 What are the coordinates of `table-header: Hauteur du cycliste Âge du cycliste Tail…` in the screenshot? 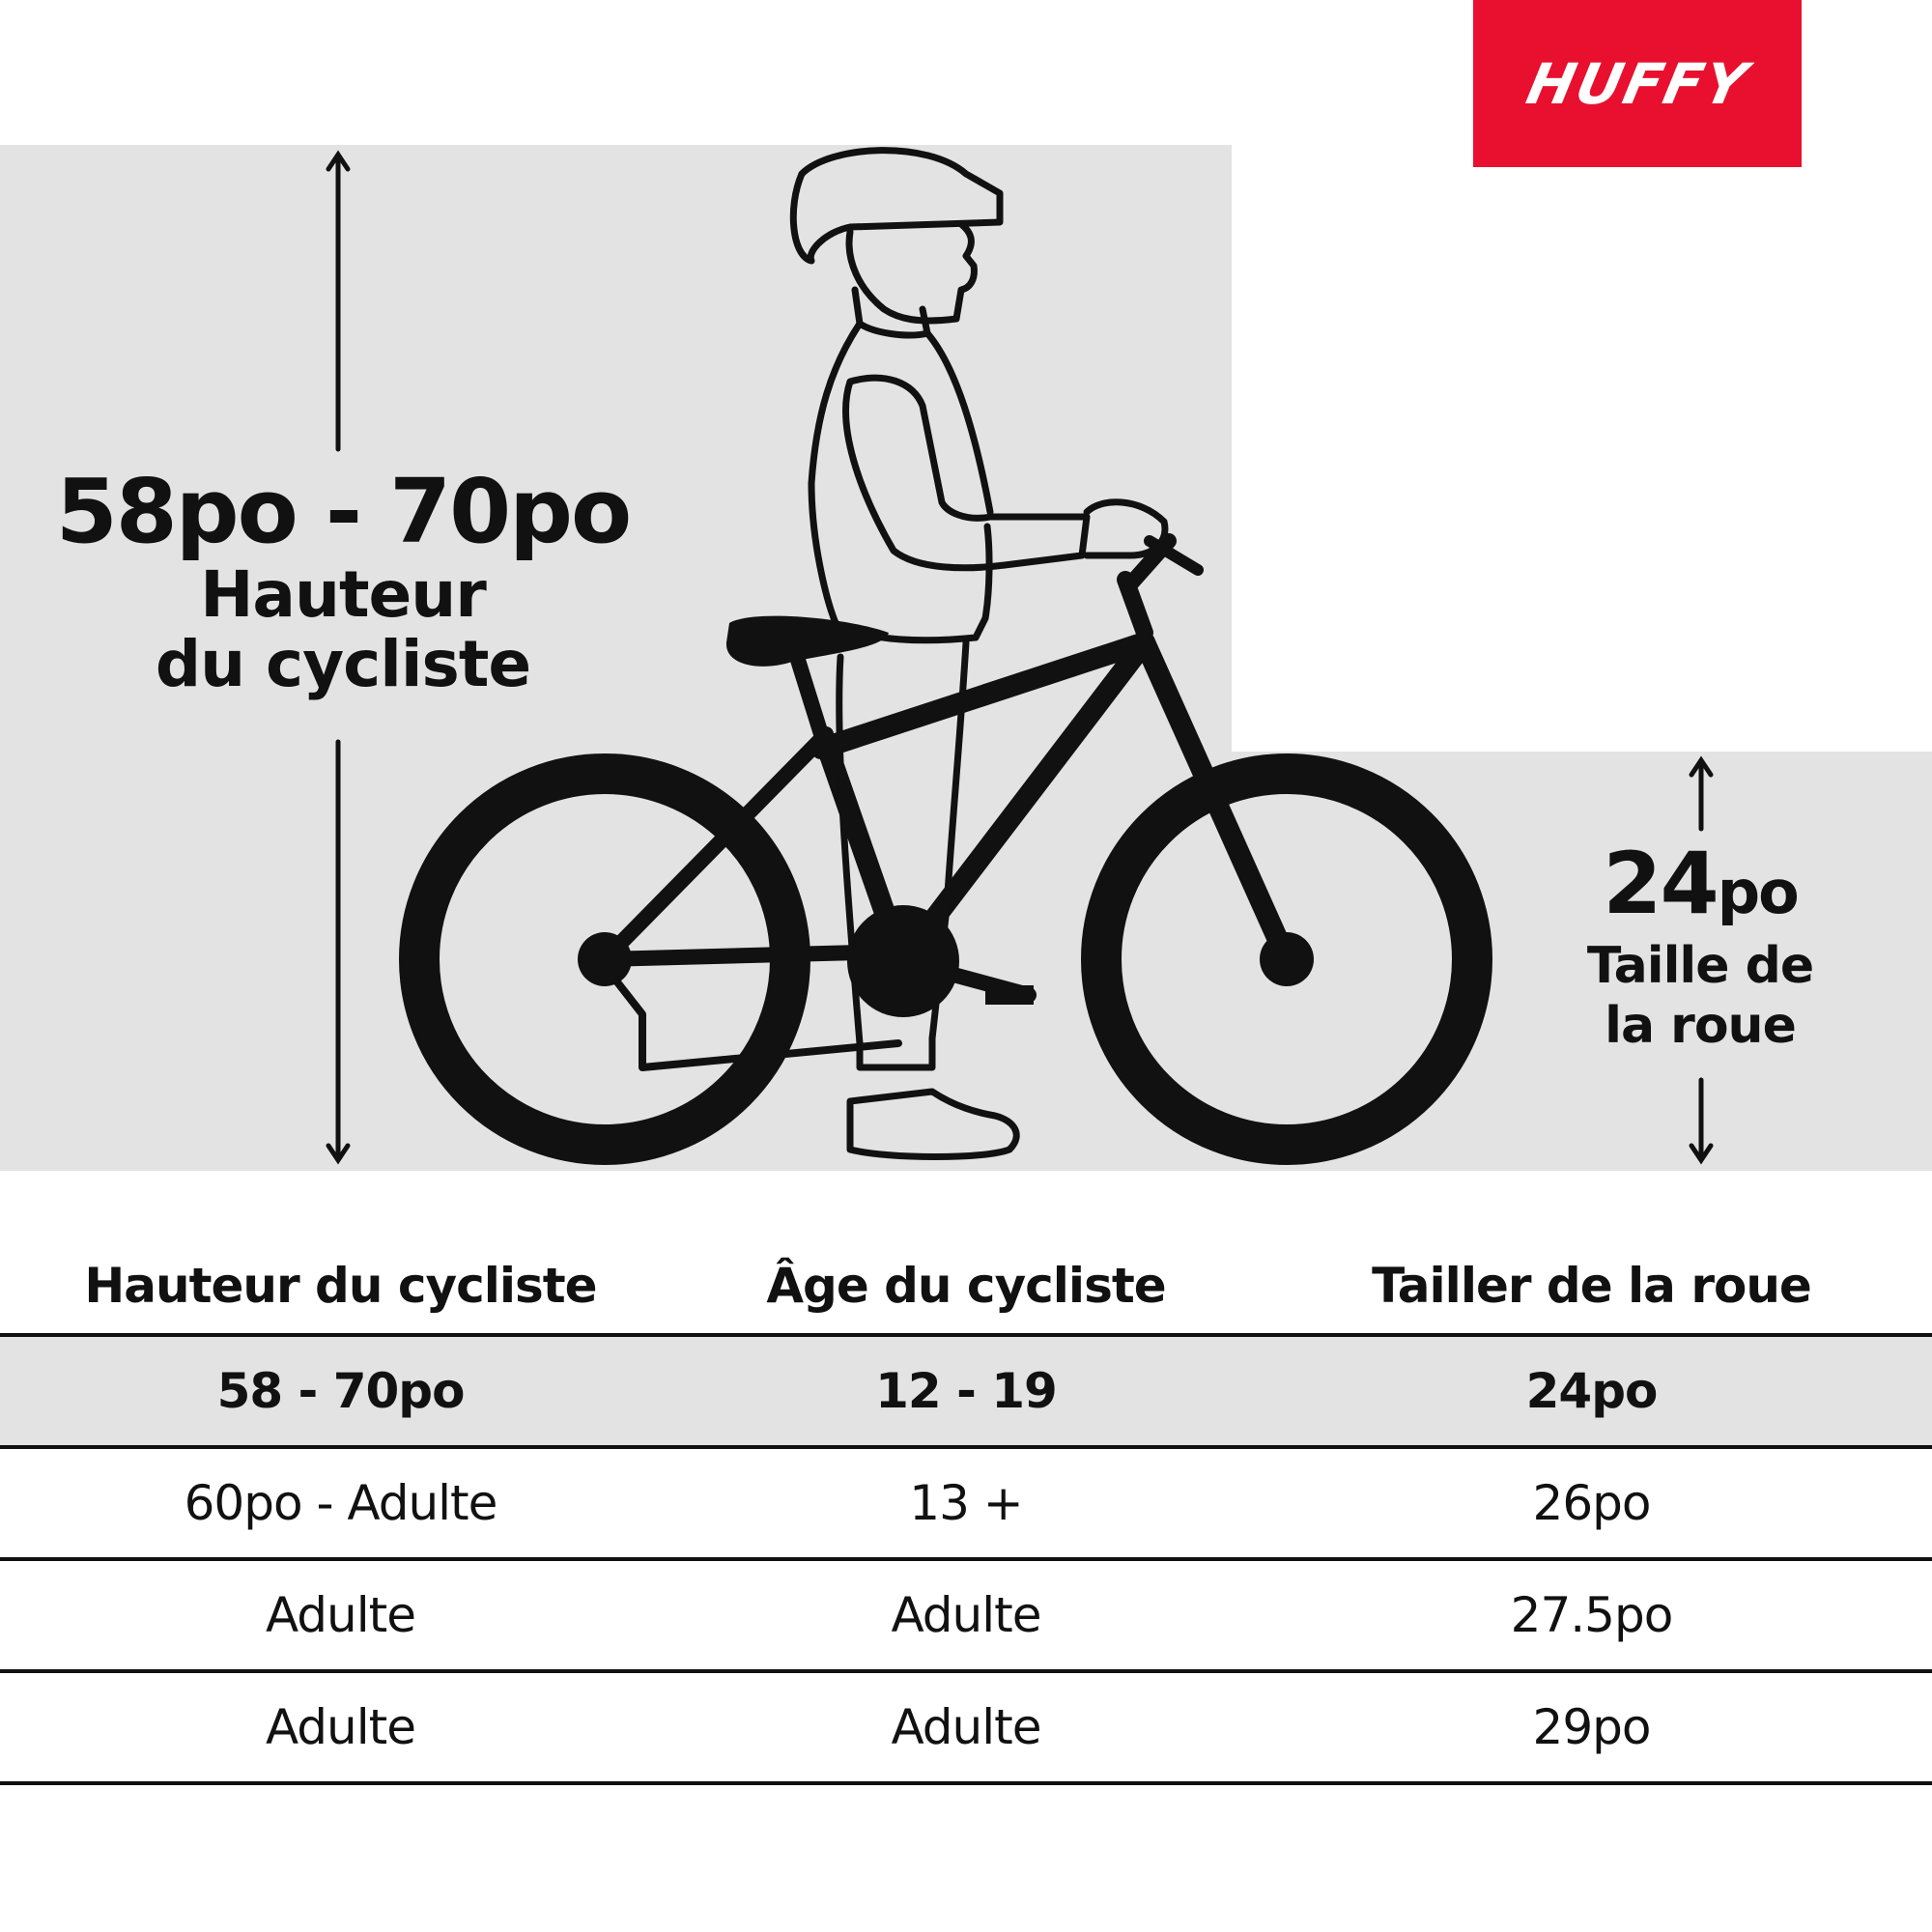 It's located at (966, 1287).